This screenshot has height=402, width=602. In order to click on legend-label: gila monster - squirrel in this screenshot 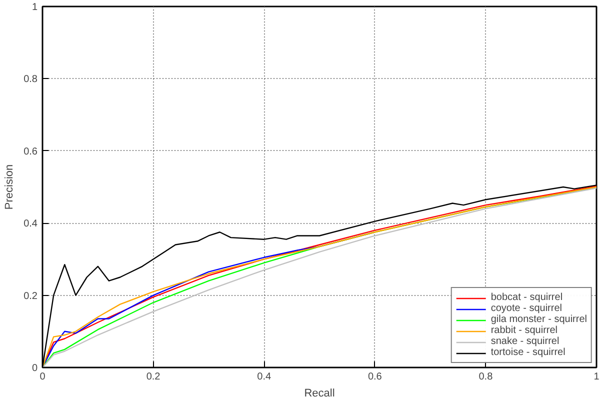, I will do `click(538, 319)`.